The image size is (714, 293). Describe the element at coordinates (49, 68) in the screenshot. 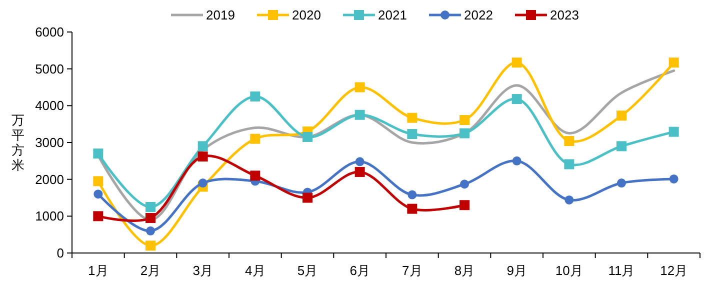

I see `y-tick-label: 5000` at that location.